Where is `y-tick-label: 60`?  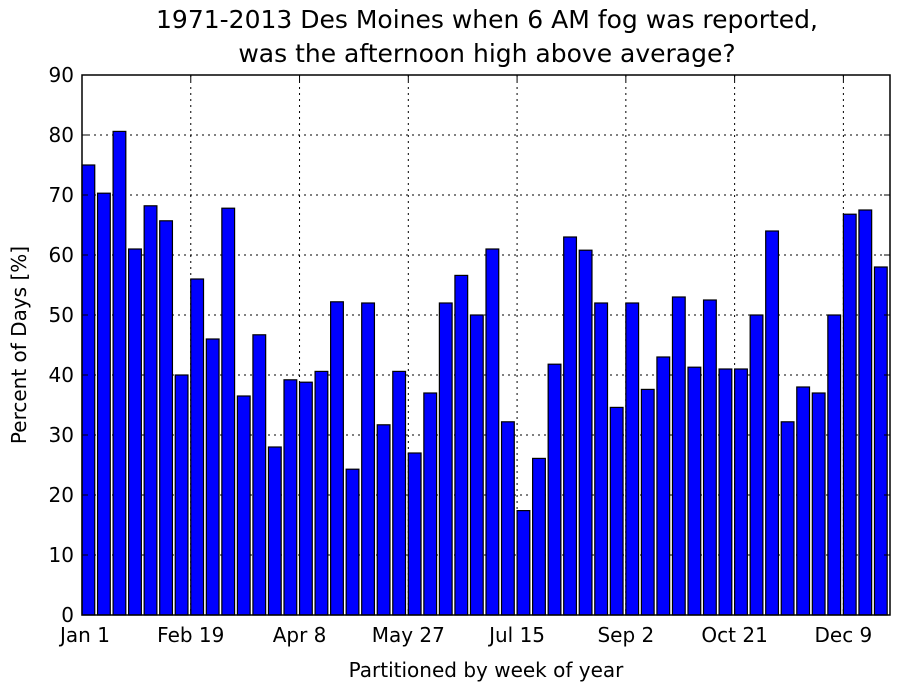
y-tick-label: 60 is located at coordinates (61, 255).